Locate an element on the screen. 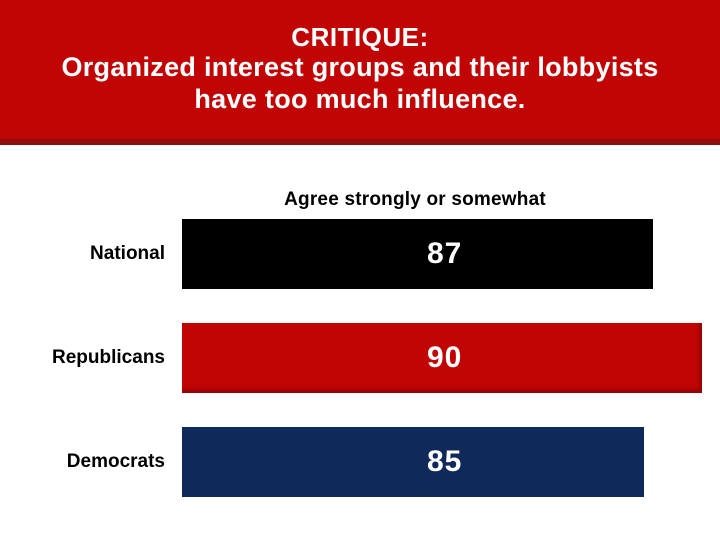 The height and width of the screenshot is (540, 720). bar-national: 87 is located at coordinates (417, 254).